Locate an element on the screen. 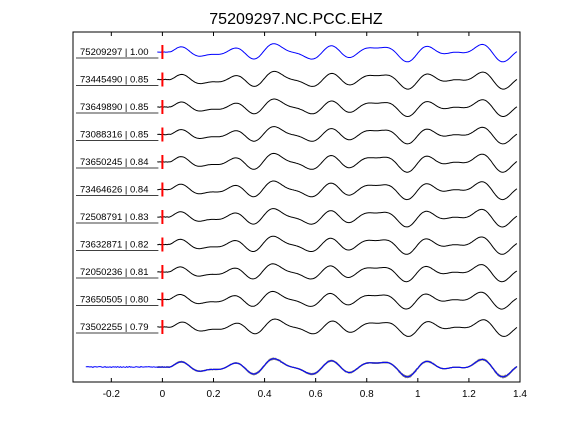  x-tick-label: 1.2 is located at coordinates (469, 394).